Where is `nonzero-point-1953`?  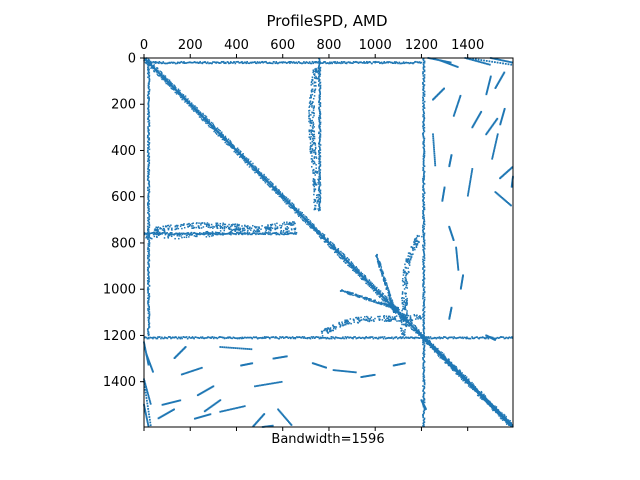 nonzero-point-1953 is located at coordinates (149, 294).